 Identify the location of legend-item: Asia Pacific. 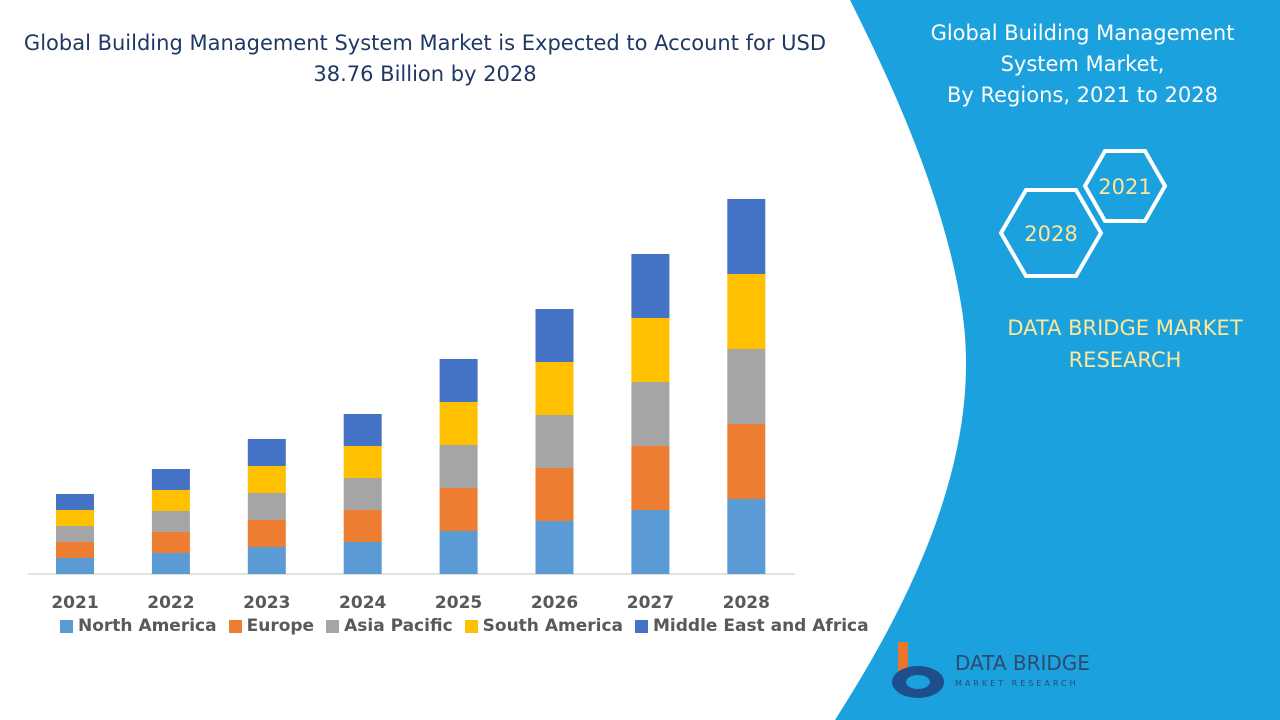
(389, 626).